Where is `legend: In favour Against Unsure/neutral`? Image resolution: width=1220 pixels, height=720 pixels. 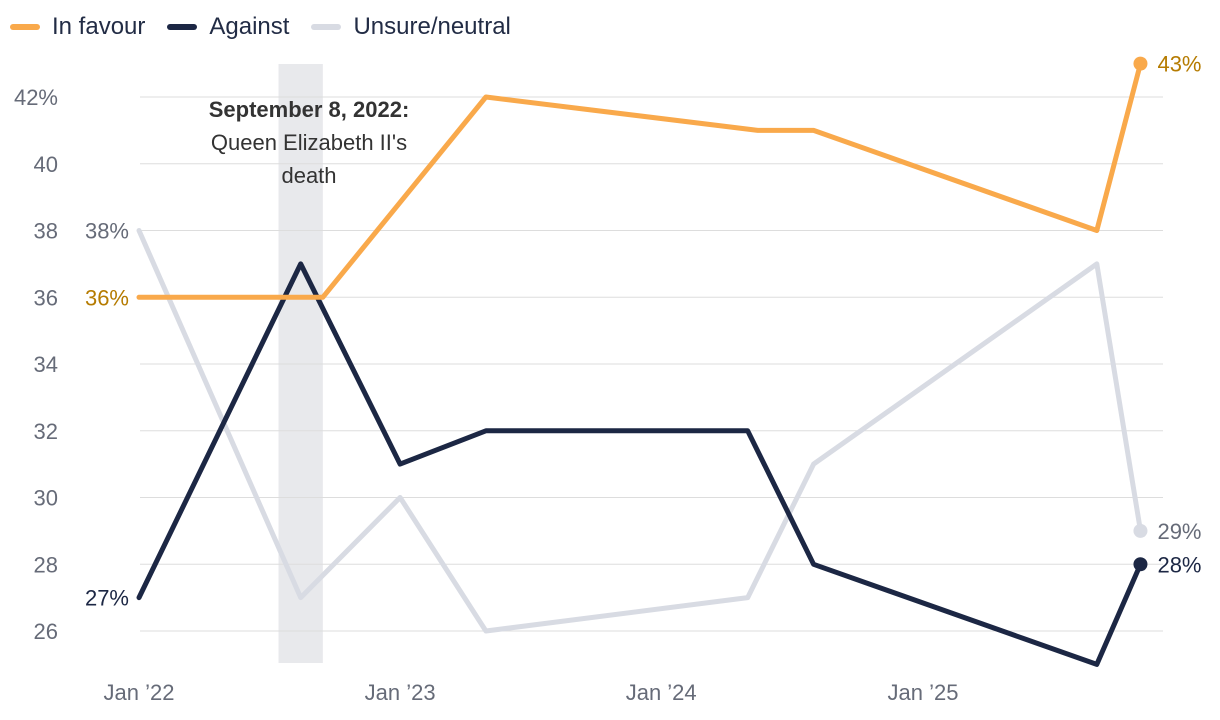 legend: In favour Against Unsure/neutral is located at coordinates (260, 27).